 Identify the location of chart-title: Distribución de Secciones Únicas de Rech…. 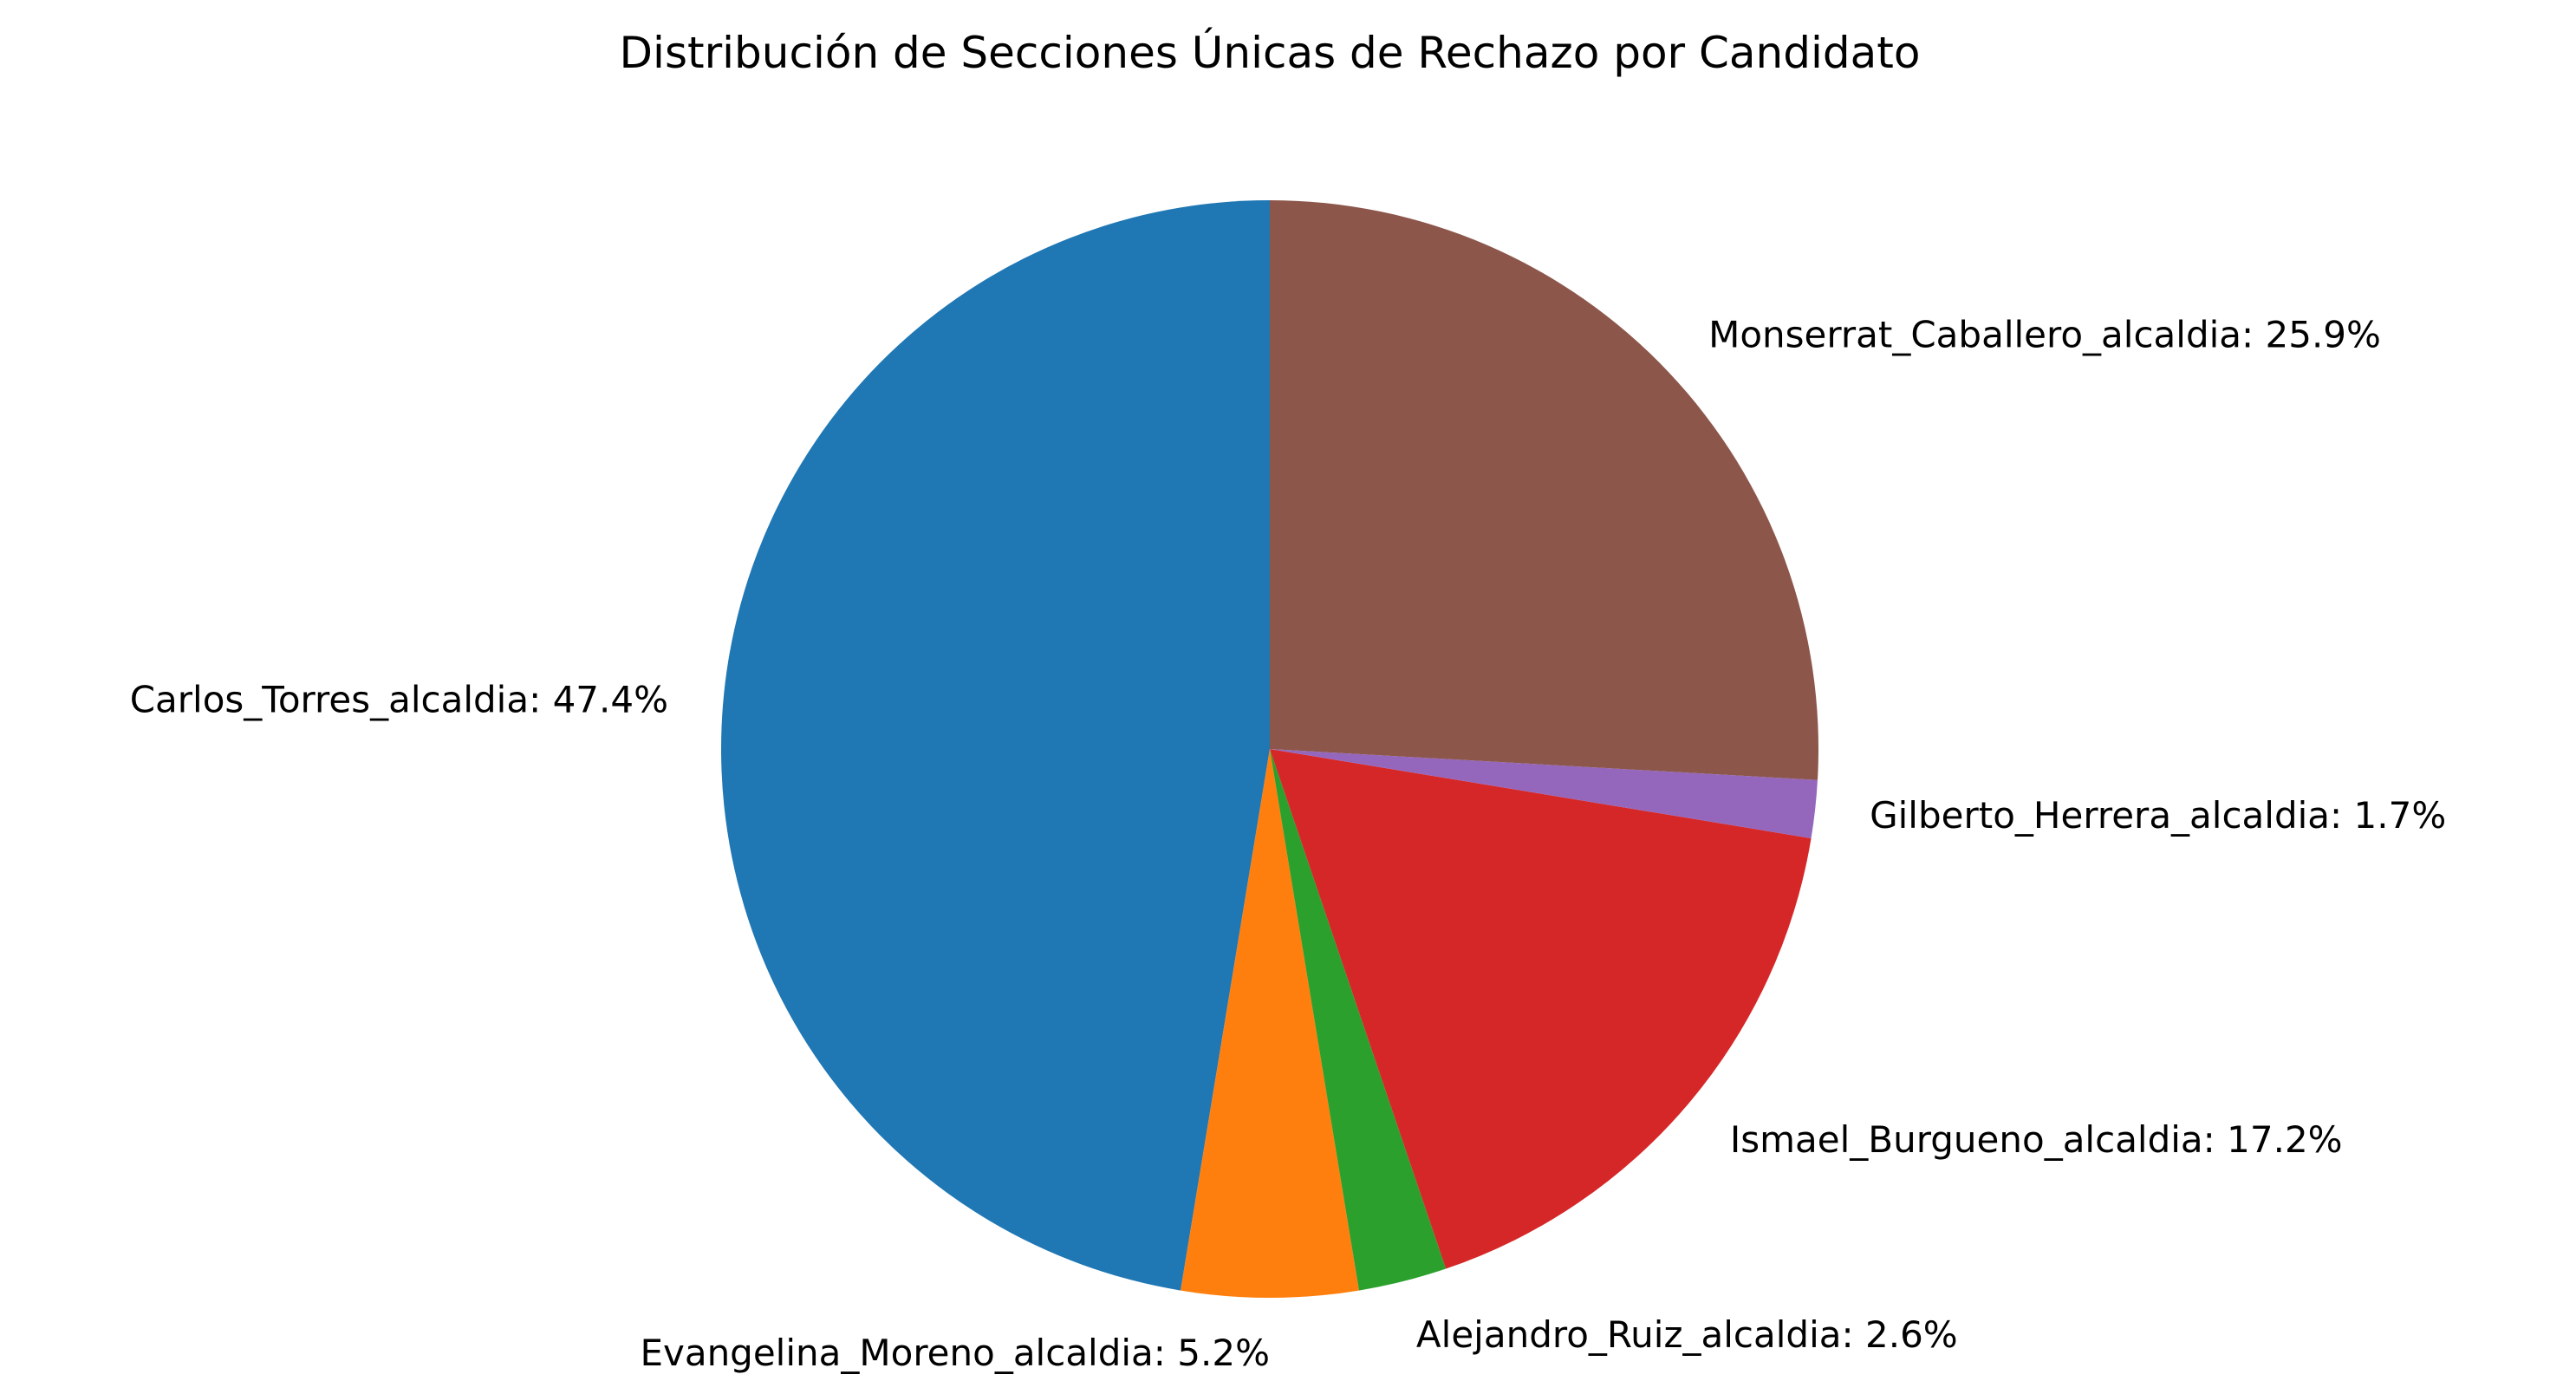
(1270, 52).